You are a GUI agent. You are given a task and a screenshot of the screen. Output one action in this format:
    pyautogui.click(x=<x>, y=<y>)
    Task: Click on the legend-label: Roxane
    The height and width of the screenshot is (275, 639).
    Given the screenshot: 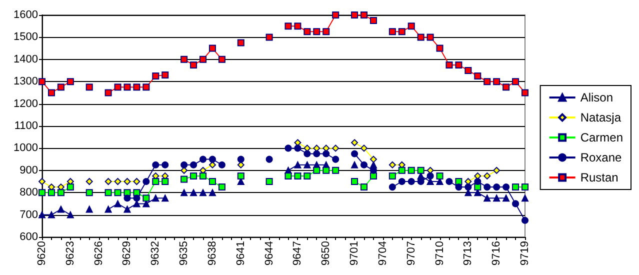 What is the action you would take?
    pyautogui.click(x=601, y=157)
    